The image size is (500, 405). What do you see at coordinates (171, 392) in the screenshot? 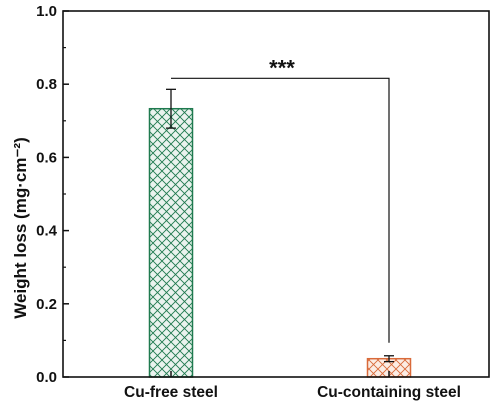
I see `x-tick-label-0: Cu-free steel` at bounding box center [171, 392].